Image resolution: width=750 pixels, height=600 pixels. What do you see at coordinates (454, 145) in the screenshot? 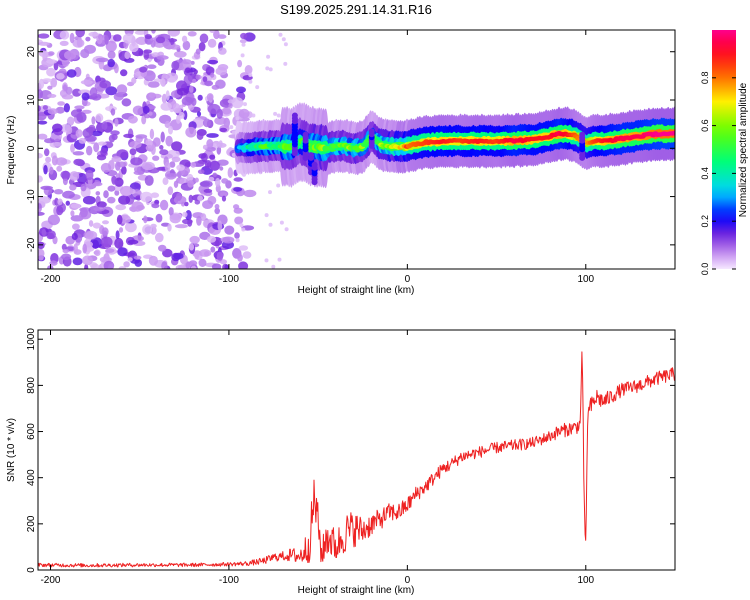
I see `signal-ridge` at bounding box center [454, 145].